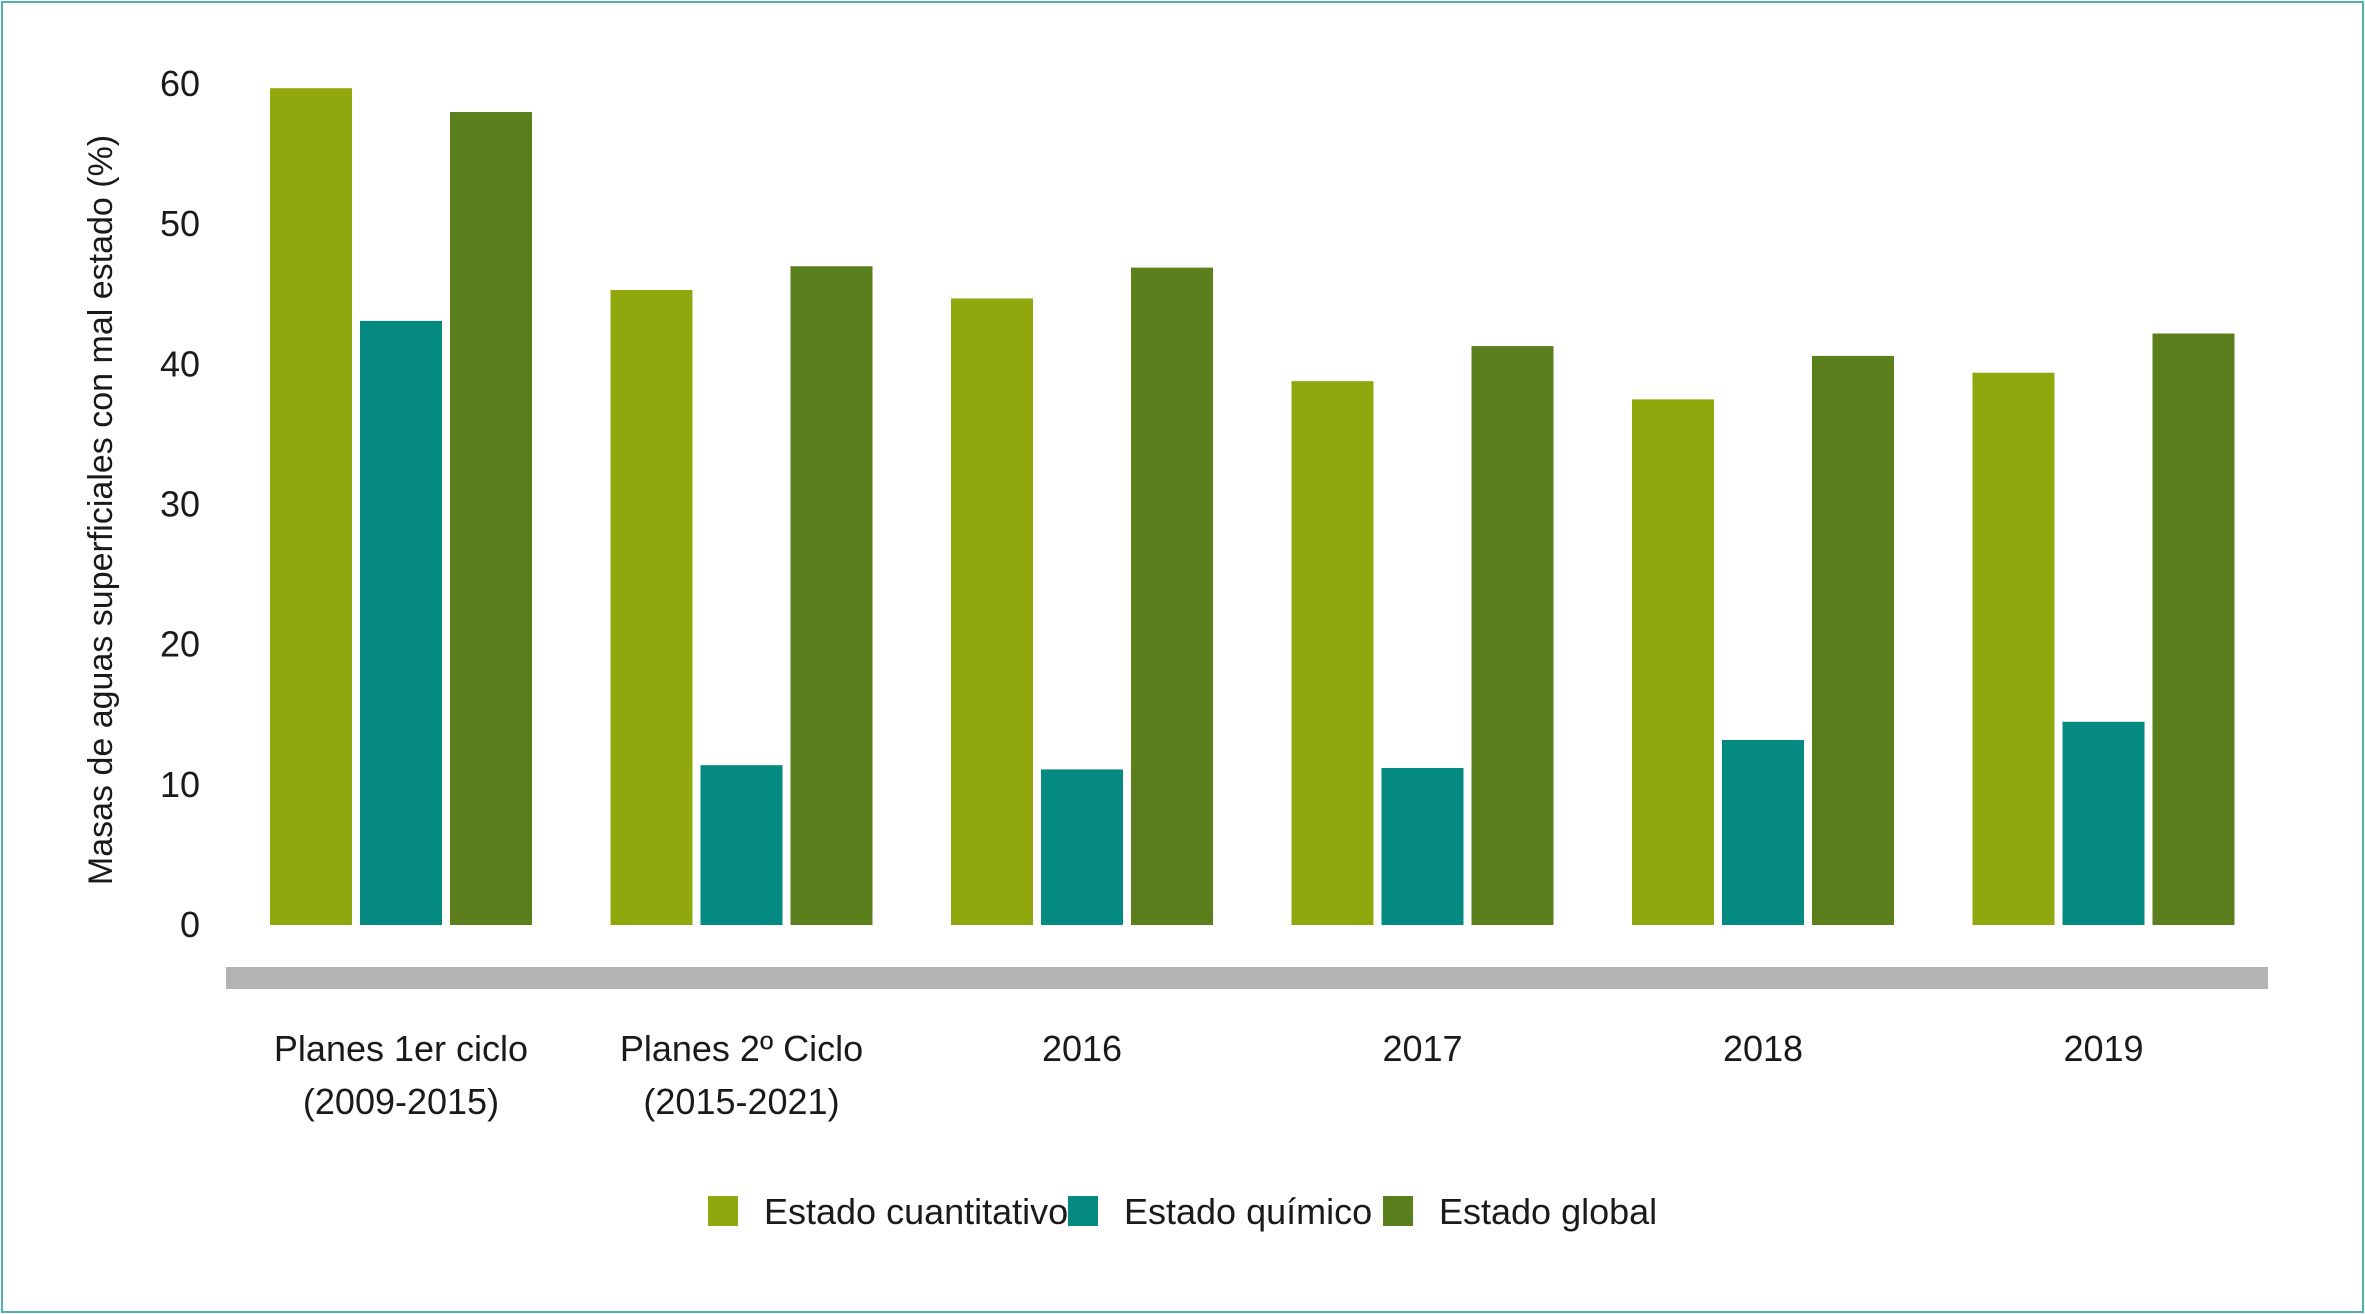 The width and height of the screenshot is (2365, 1314). I want to click on x-tick-label: Planes 1er ciclo, so click(401, 1048).